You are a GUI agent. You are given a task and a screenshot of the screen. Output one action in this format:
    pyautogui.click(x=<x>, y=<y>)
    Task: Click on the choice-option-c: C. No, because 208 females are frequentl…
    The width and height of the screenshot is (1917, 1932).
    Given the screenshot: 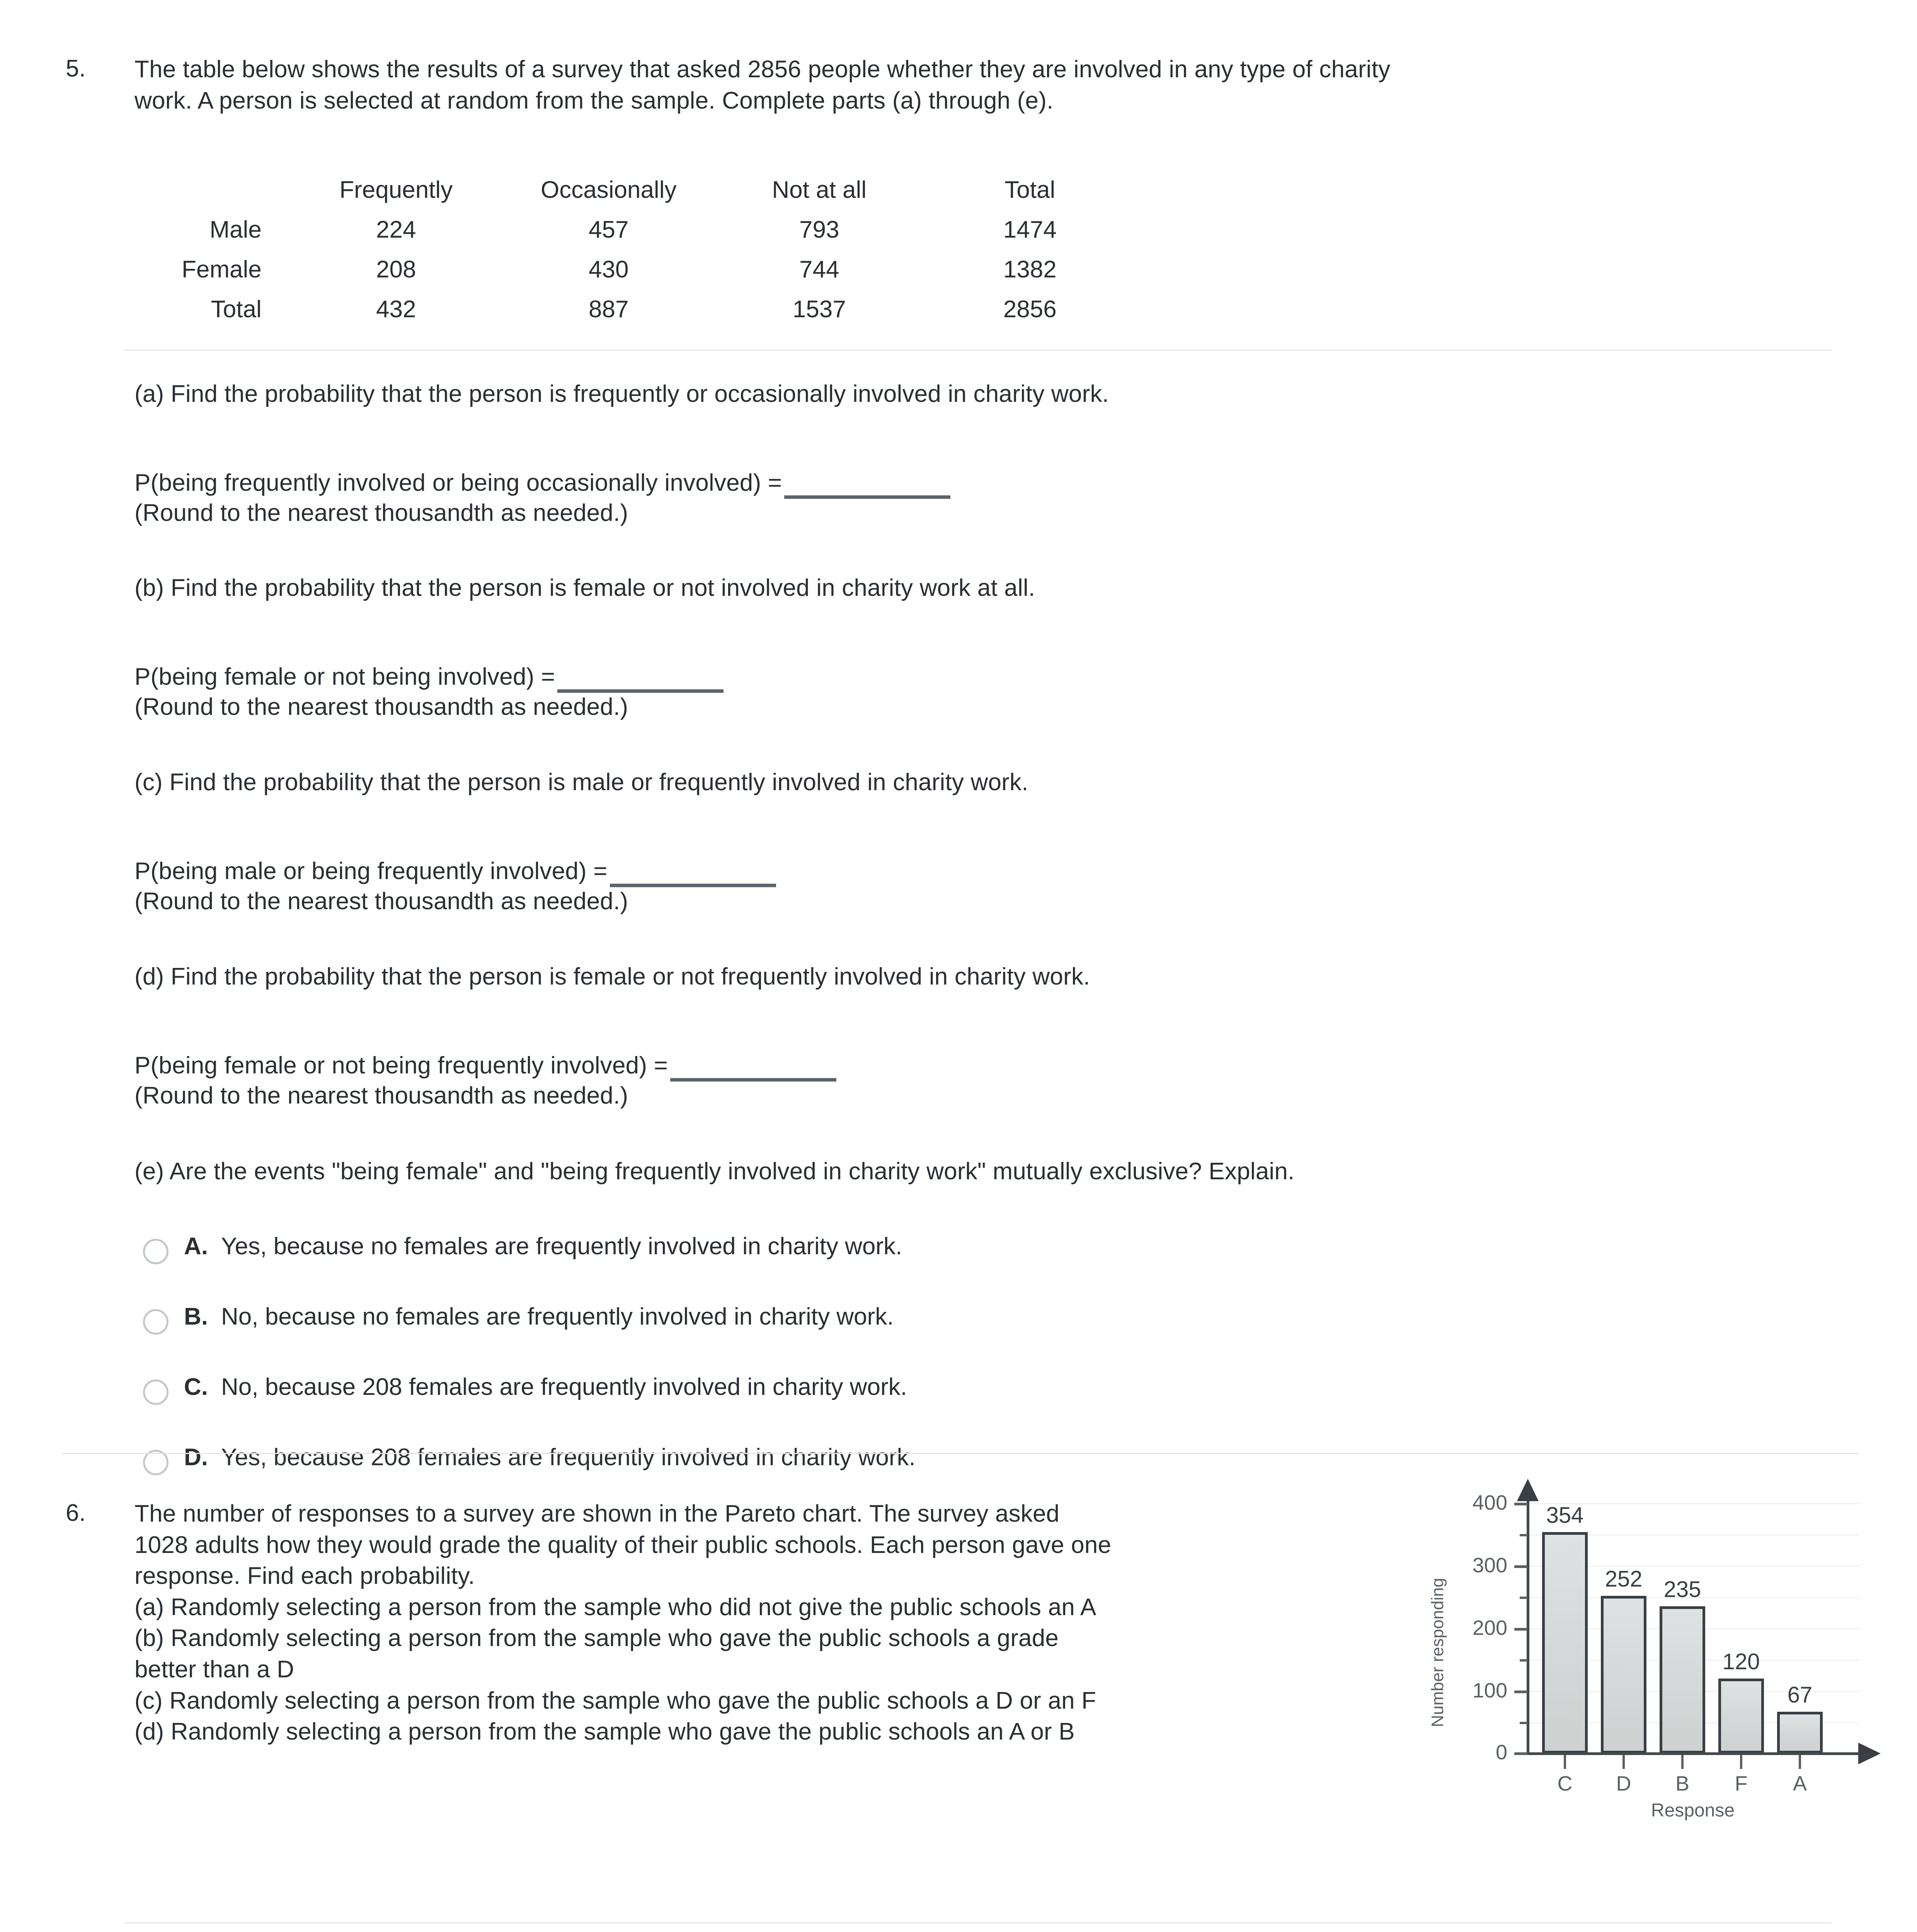 What is the action you would take?
    pyautogui.click(x=525, y=1389)
    